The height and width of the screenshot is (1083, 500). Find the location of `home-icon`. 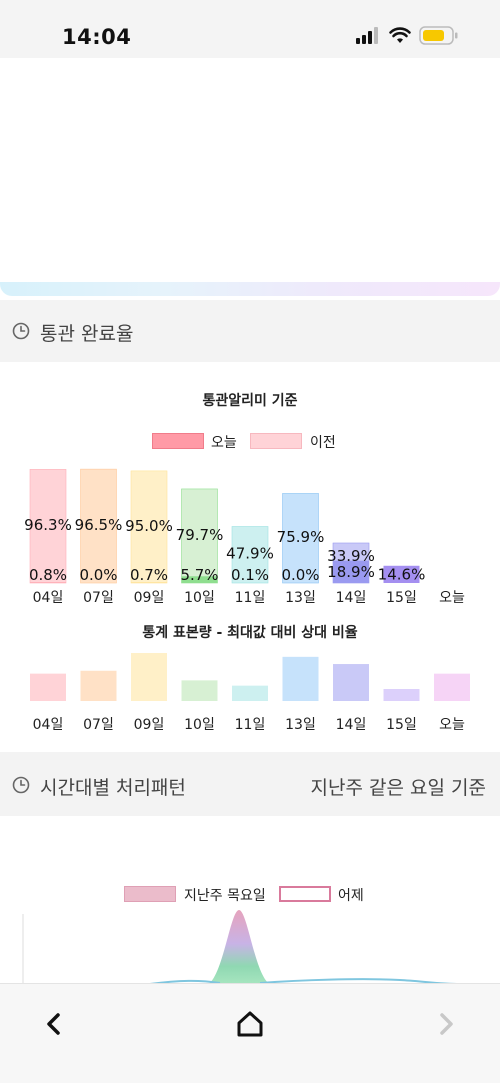

home-icon is located at coordinates (250, 1024).